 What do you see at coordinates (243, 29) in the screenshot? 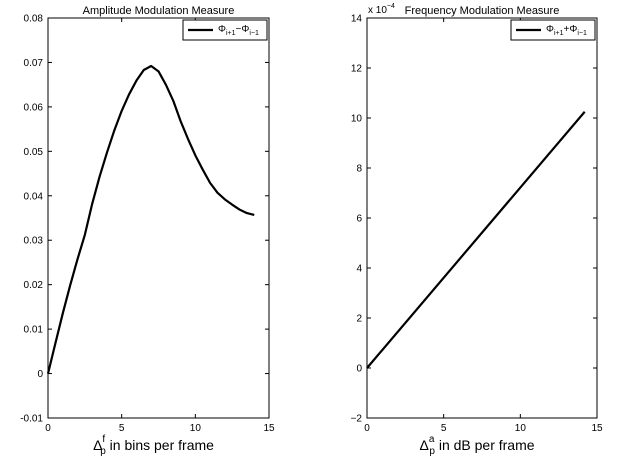
I see `legend-op: −Φ` at bounding box center [243, 29].